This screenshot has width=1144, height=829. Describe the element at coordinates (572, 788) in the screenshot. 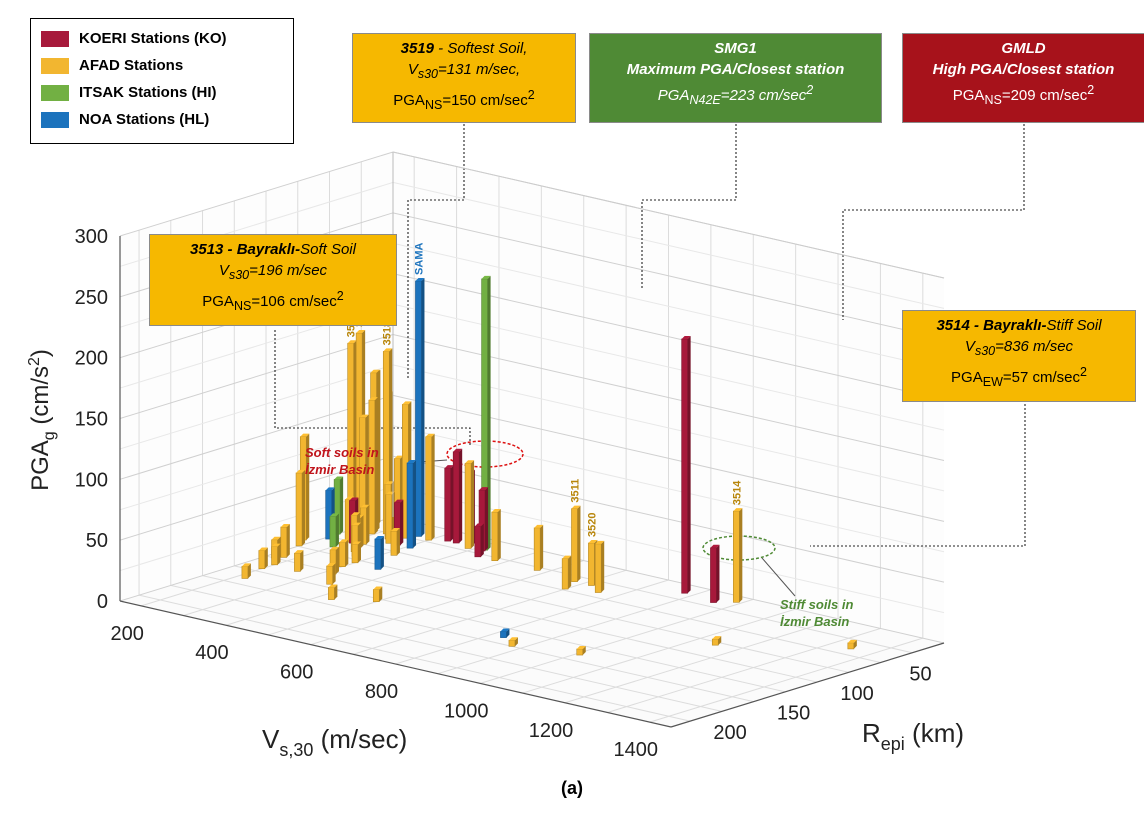

I see `figure-caption: (a)` at that location.